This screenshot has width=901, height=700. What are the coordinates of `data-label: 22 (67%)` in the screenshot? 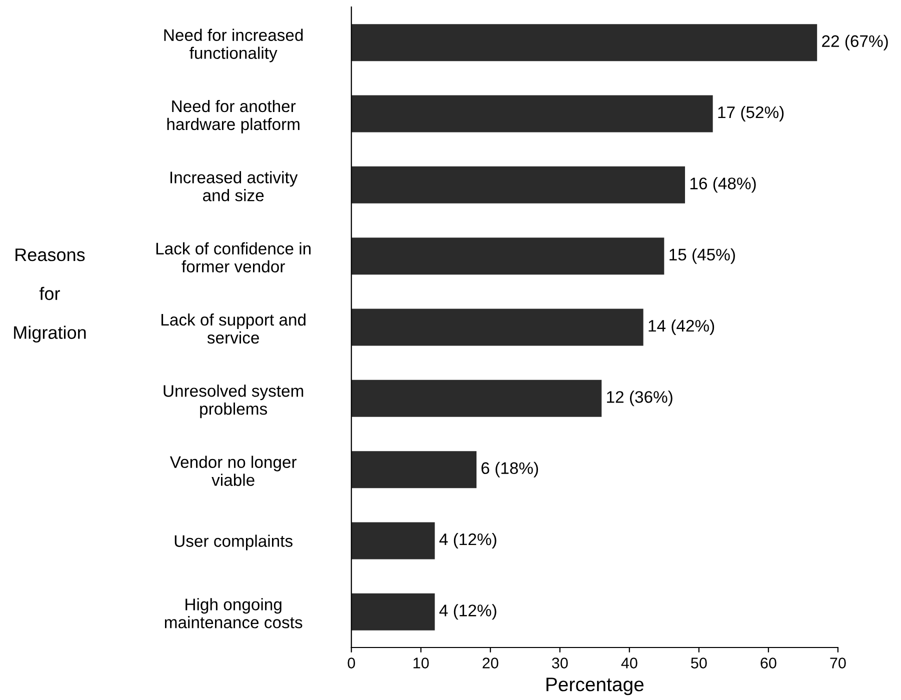 It's located at (855, 42).